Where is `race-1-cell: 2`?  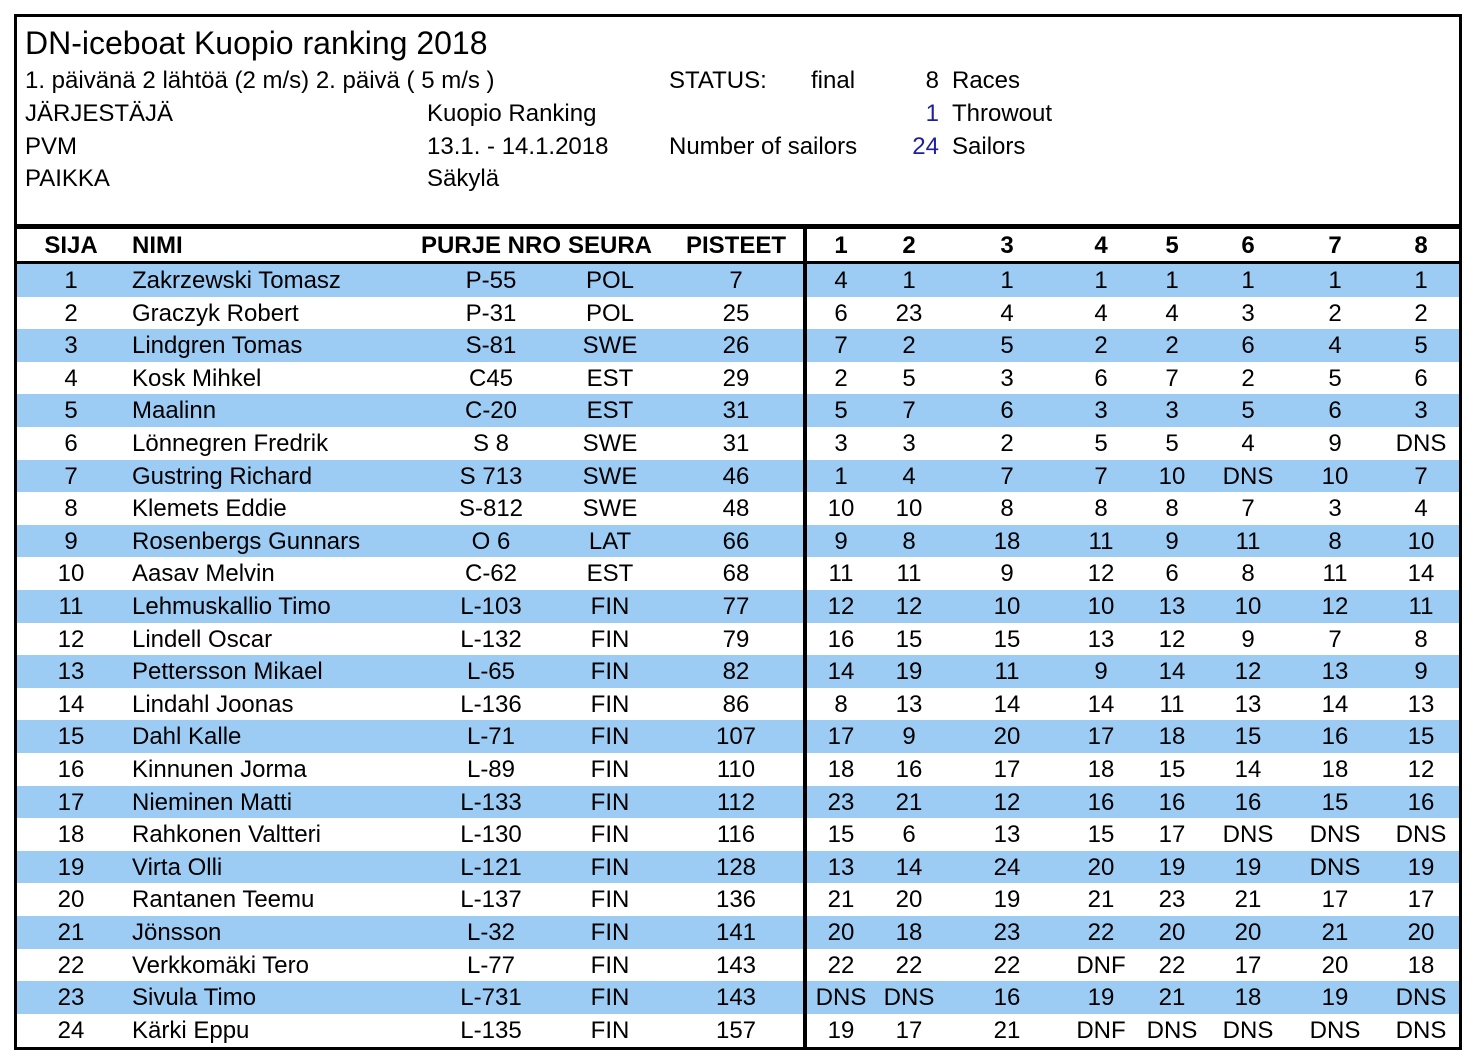 race-1-cell: 2 is located at coordinates (841, 378).